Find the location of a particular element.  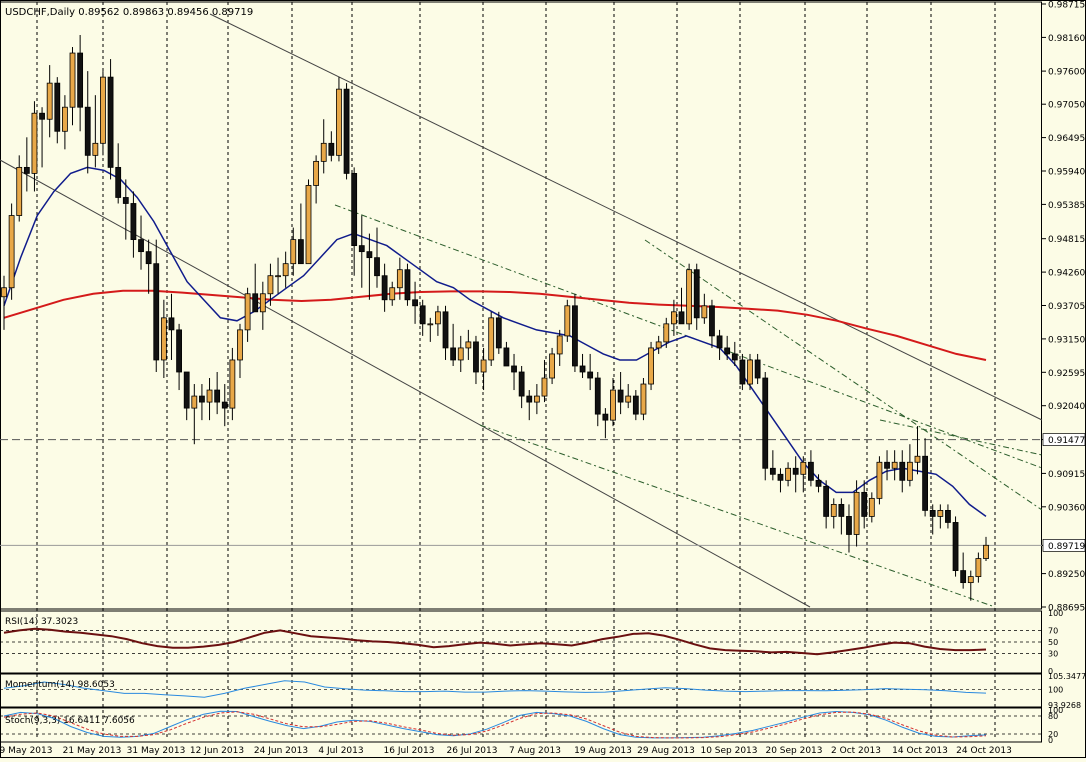

date-label: 24 Oct 2013 is located at coordinates (984, 751).